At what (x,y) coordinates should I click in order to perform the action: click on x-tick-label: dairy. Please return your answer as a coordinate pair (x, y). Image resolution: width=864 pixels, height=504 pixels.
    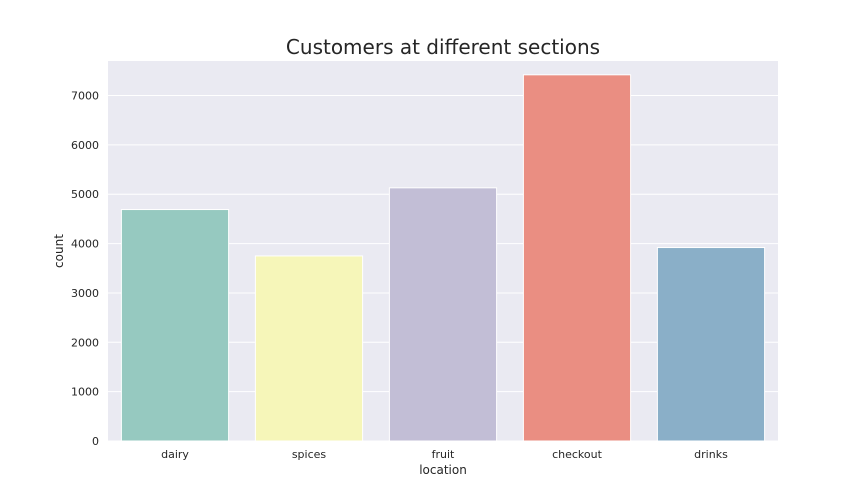
    Looking at the image, I should click on (175, 454).